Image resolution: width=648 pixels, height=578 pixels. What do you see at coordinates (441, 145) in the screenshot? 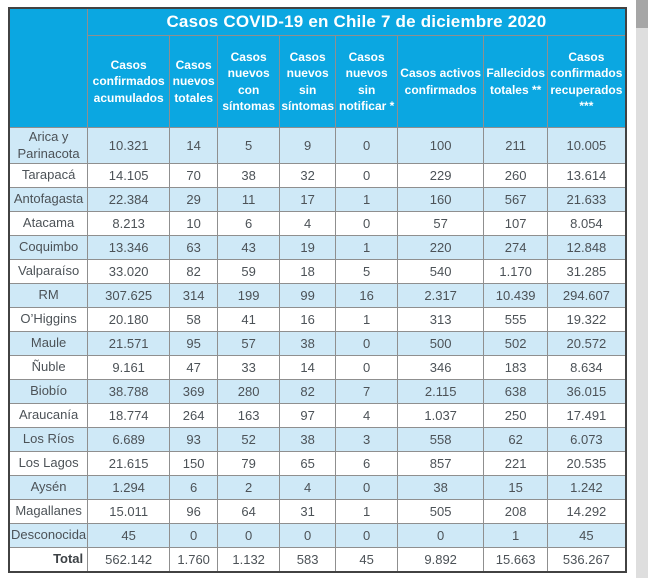
I see `value-cell: 100` at bounding box center [441, 145].